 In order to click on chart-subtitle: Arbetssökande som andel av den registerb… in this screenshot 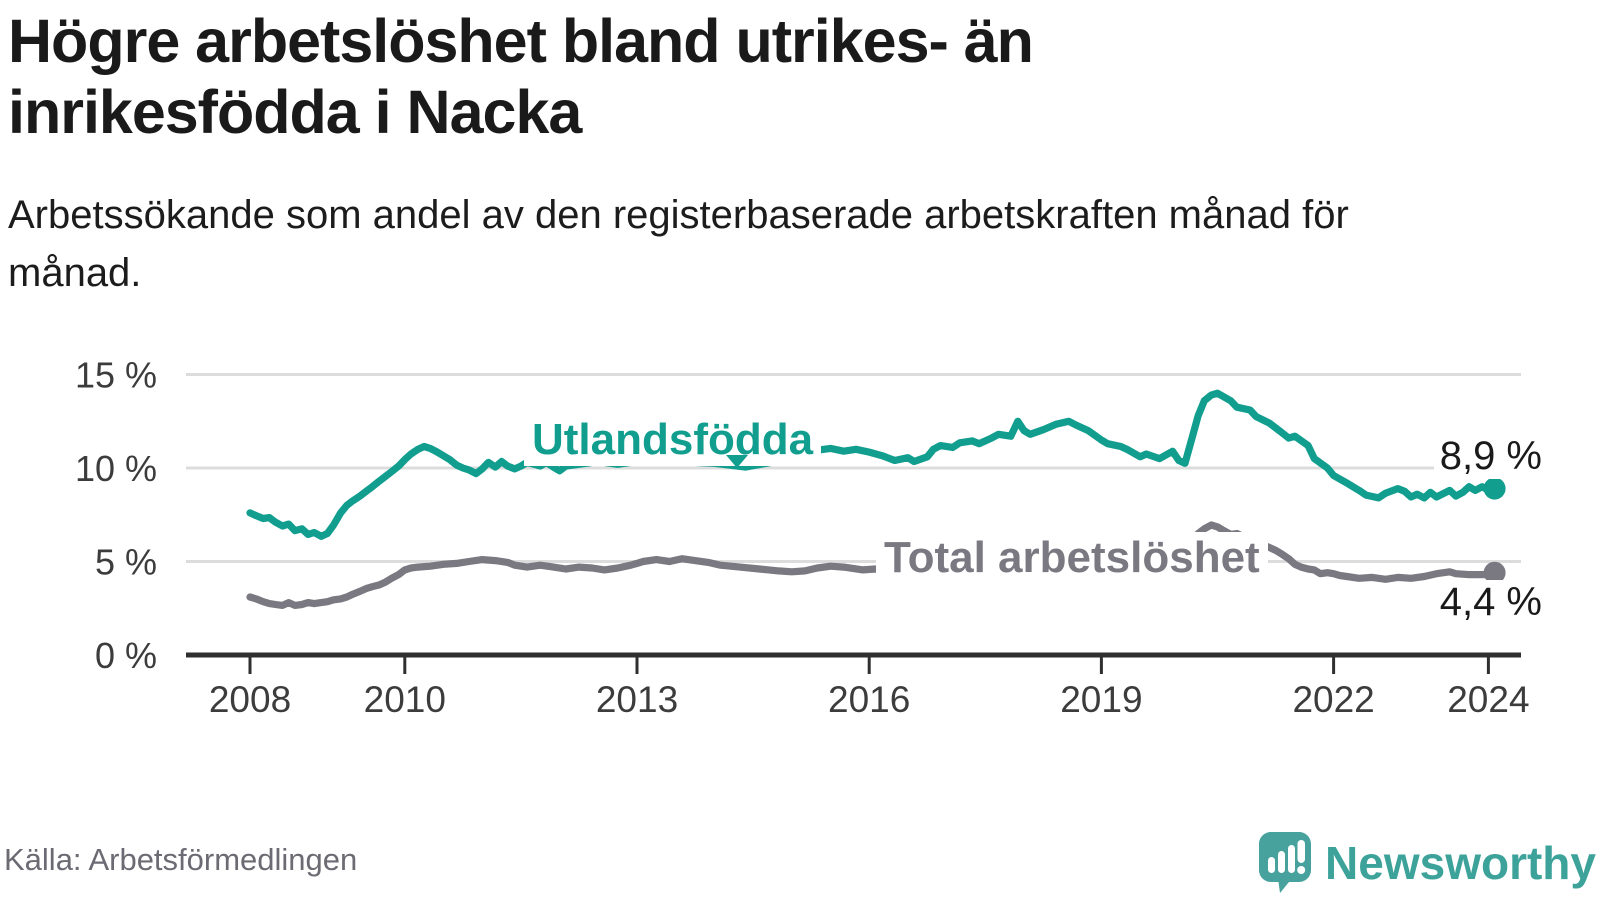, I will do `click(678, 244)`.